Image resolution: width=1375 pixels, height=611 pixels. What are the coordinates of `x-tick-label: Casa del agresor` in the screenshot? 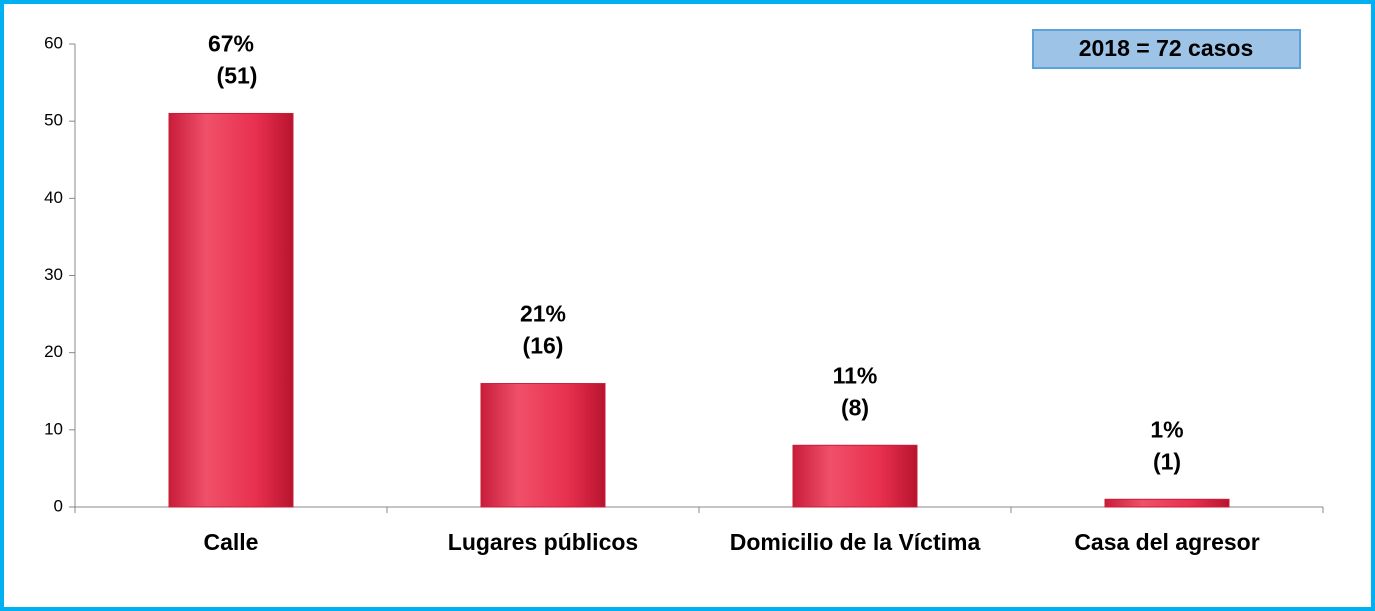 It's located at (1167, 542).